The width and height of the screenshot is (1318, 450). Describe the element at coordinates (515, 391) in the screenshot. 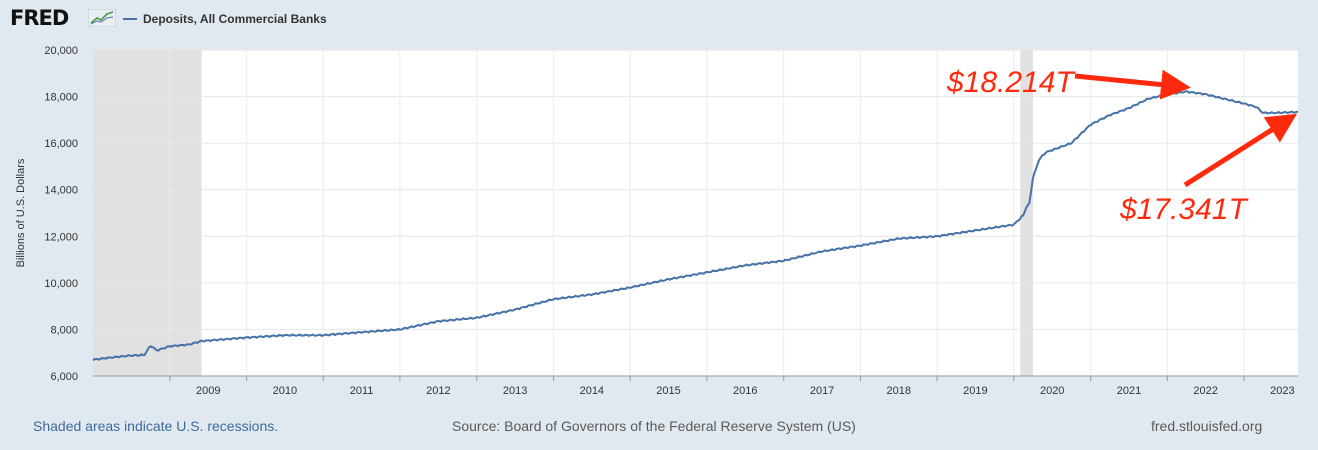

I see `x-tick-label: 2013` at that location.